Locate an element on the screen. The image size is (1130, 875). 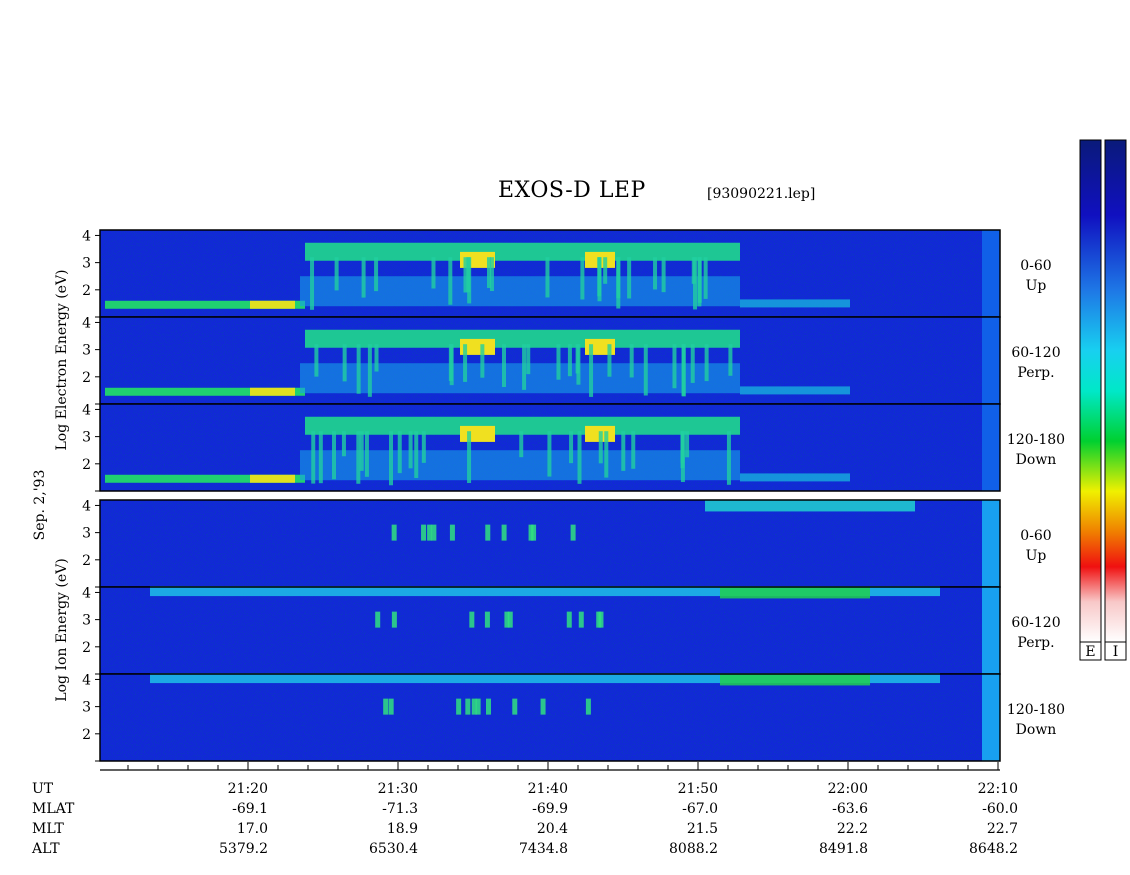
row-value-alt: 7434.8 is located at coordinates (543, 849).